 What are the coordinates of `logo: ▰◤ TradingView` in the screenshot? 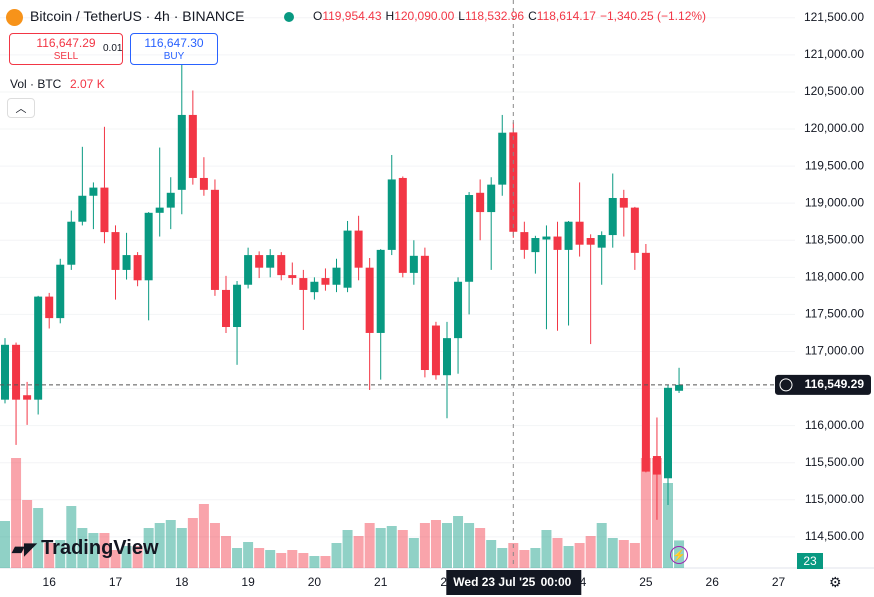 It's located at (85, 548).